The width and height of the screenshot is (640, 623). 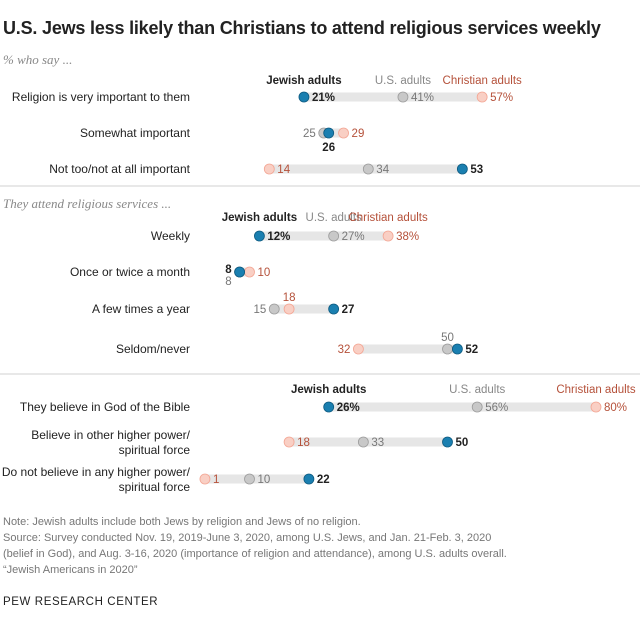 I want to click on value-label-jewish-adults: 52, so click(x=471, y=350).